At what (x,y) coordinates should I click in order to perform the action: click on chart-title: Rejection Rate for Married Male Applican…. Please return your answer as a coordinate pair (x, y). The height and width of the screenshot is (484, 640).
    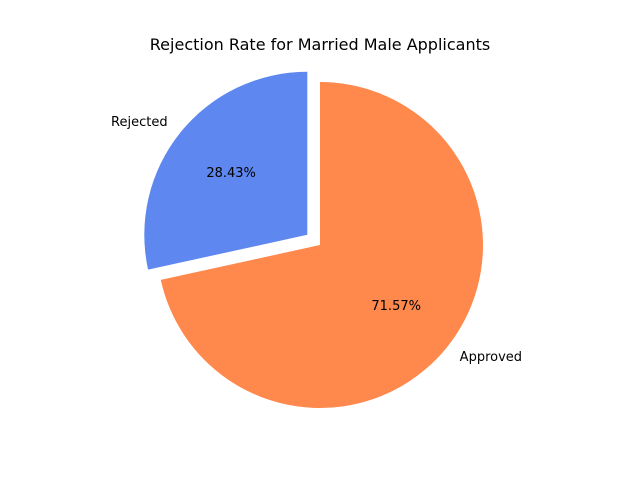
    Looking at the image, I should click on (320, 44).